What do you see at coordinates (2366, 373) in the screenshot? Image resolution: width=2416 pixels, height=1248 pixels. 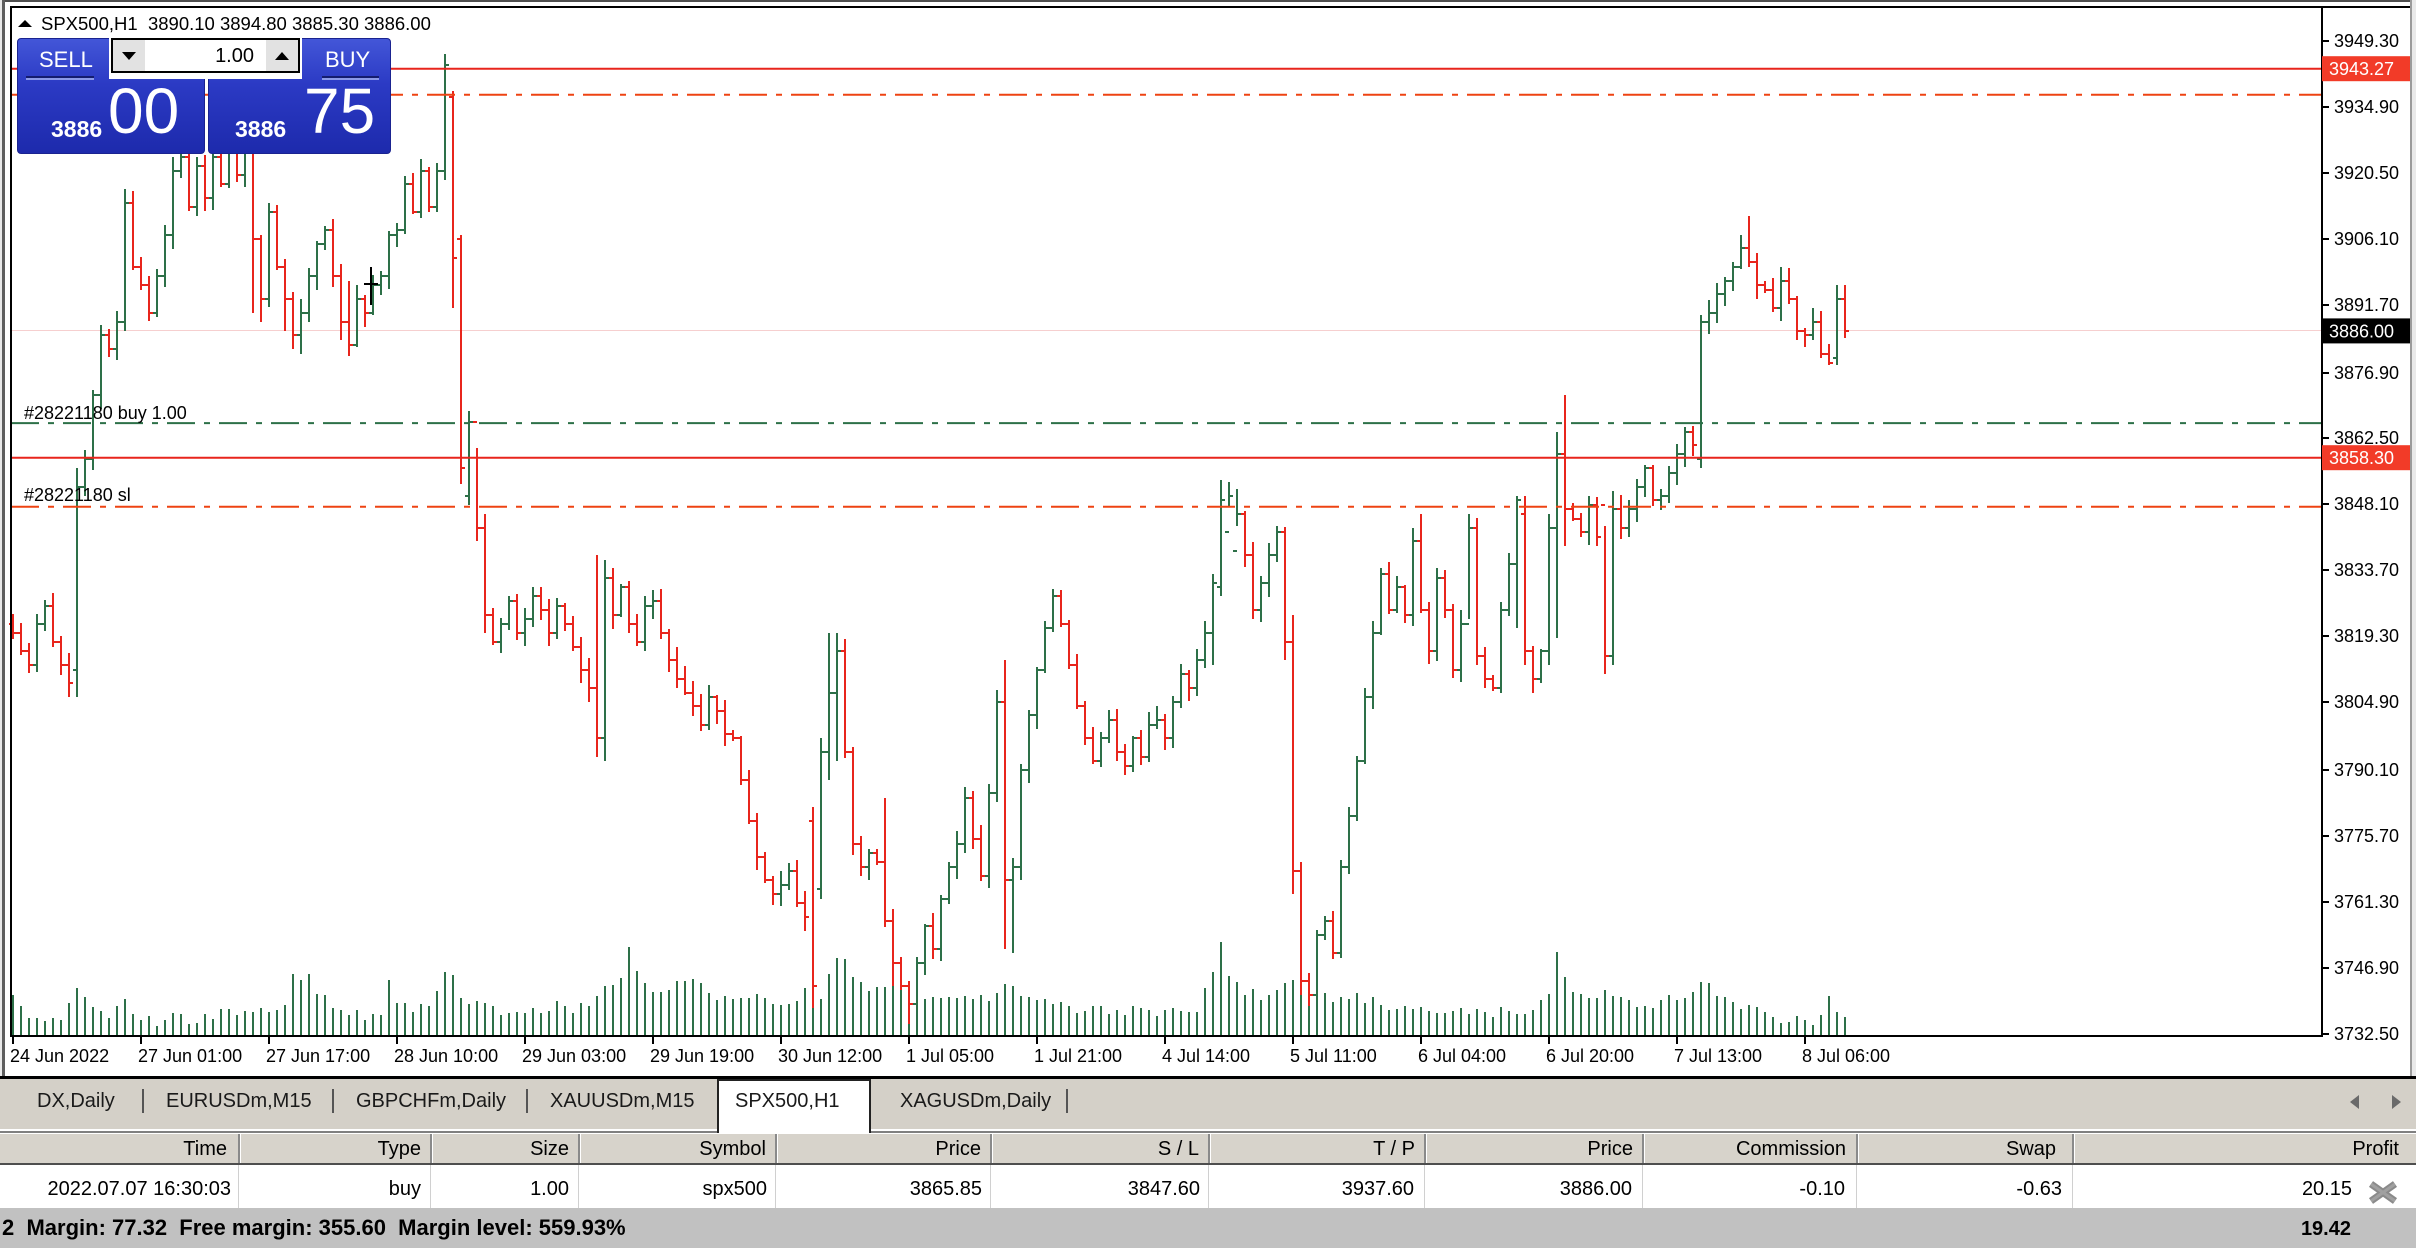 I see `svg-text: 3876.90` at bounding box center [2366, 373].